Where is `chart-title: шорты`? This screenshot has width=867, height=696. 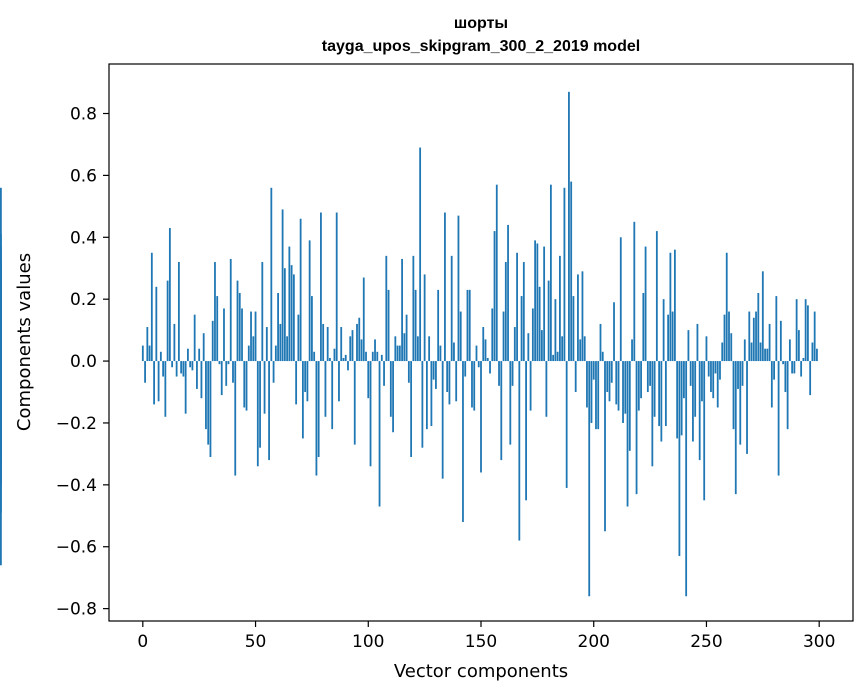
chart-title: шорты is located at coordinates (481, 23).